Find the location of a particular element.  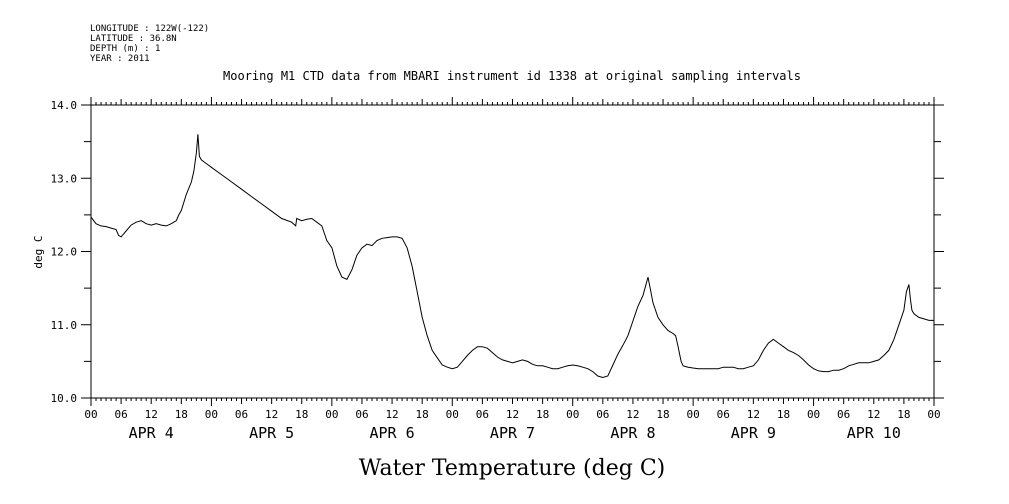

y-tick-labels: 10.0 11.0 12.0 13.0 14.0 is located at coordinates (64, 252).